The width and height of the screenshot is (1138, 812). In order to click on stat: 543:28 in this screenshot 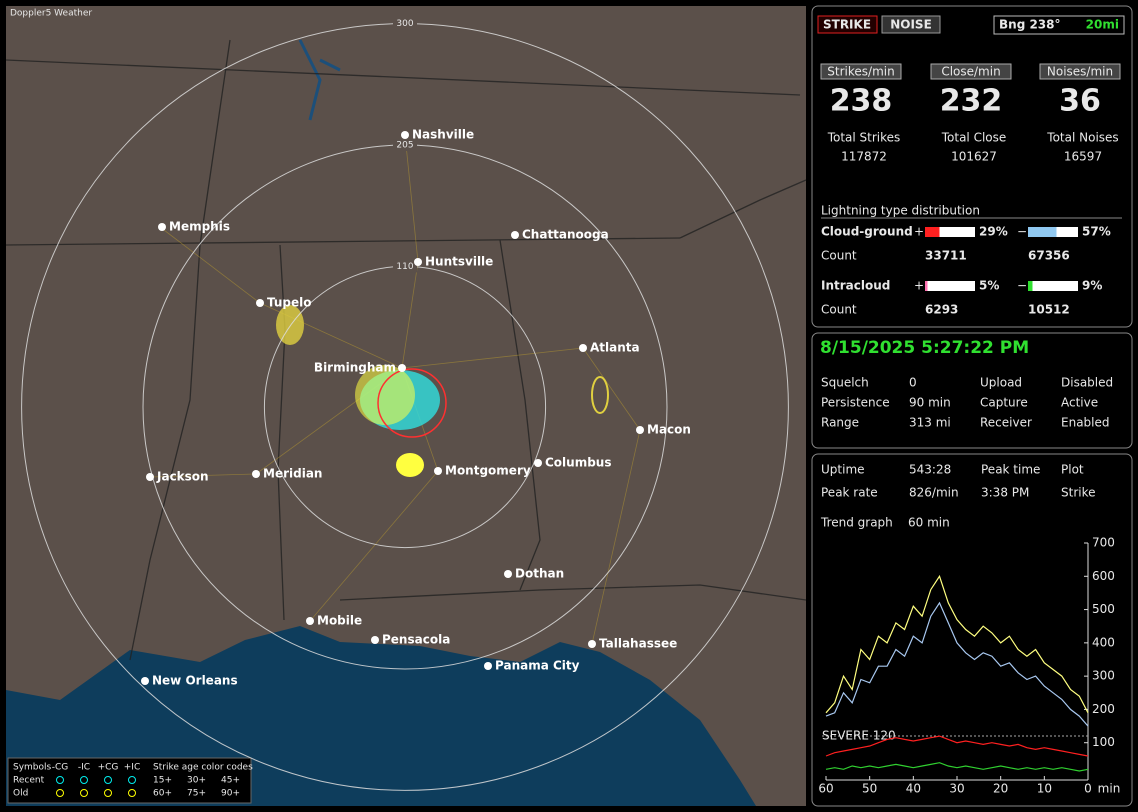, I will do `click(930, 470)`.